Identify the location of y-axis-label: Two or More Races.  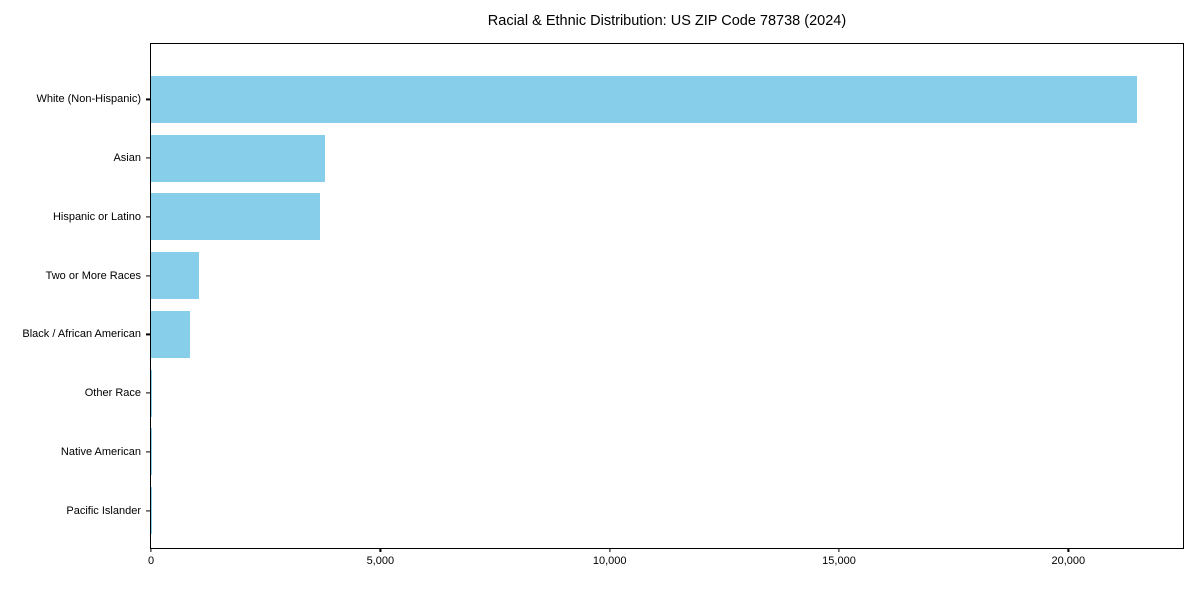
(93, 275).